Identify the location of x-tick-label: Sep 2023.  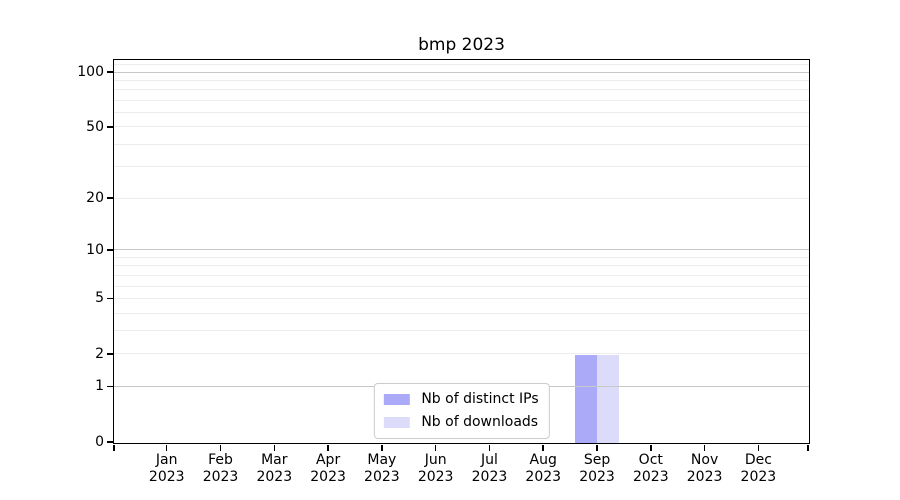
(597, 469).